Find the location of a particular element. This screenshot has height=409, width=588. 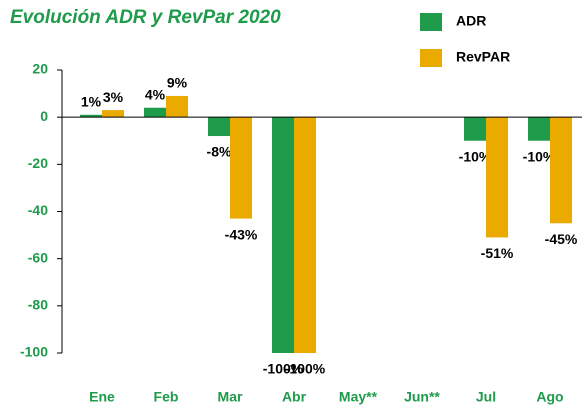

data-label: 4% is located at coordinates (155, 94).